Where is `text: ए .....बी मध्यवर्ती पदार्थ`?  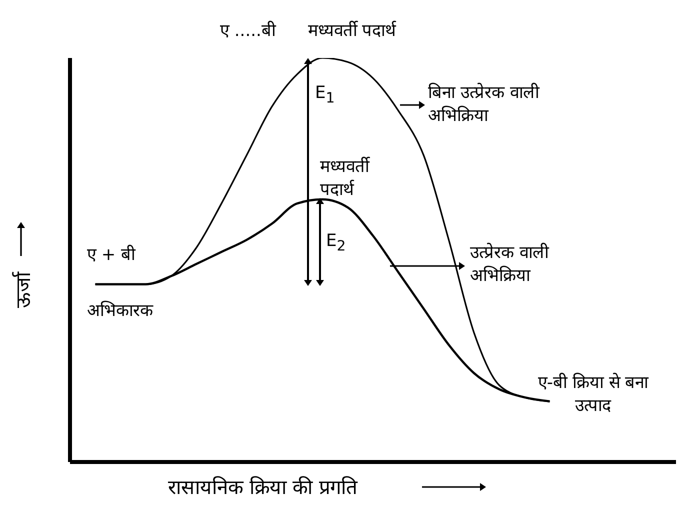
text: ए .....बी मध्यवर्ती पदार्थ is located at coordinates (309, 31).